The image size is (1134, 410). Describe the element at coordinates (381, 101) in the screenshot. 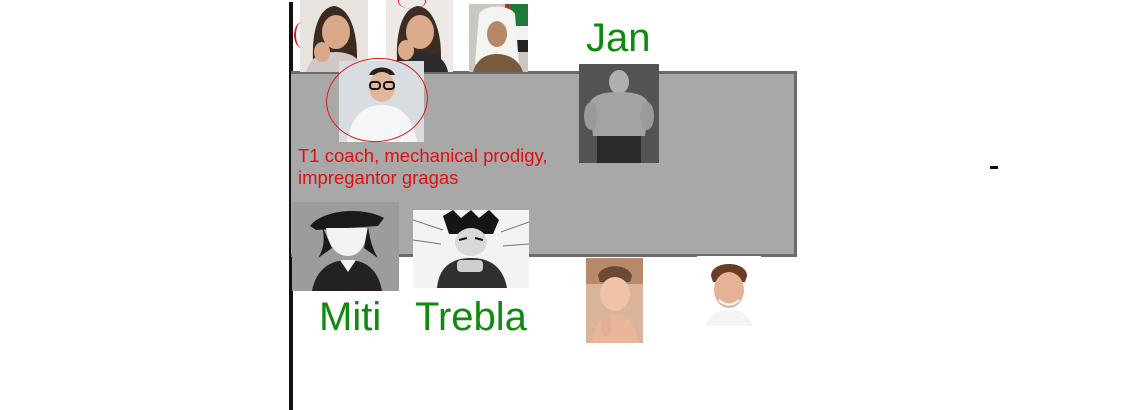

I see `photo-man-glasses` at that location.